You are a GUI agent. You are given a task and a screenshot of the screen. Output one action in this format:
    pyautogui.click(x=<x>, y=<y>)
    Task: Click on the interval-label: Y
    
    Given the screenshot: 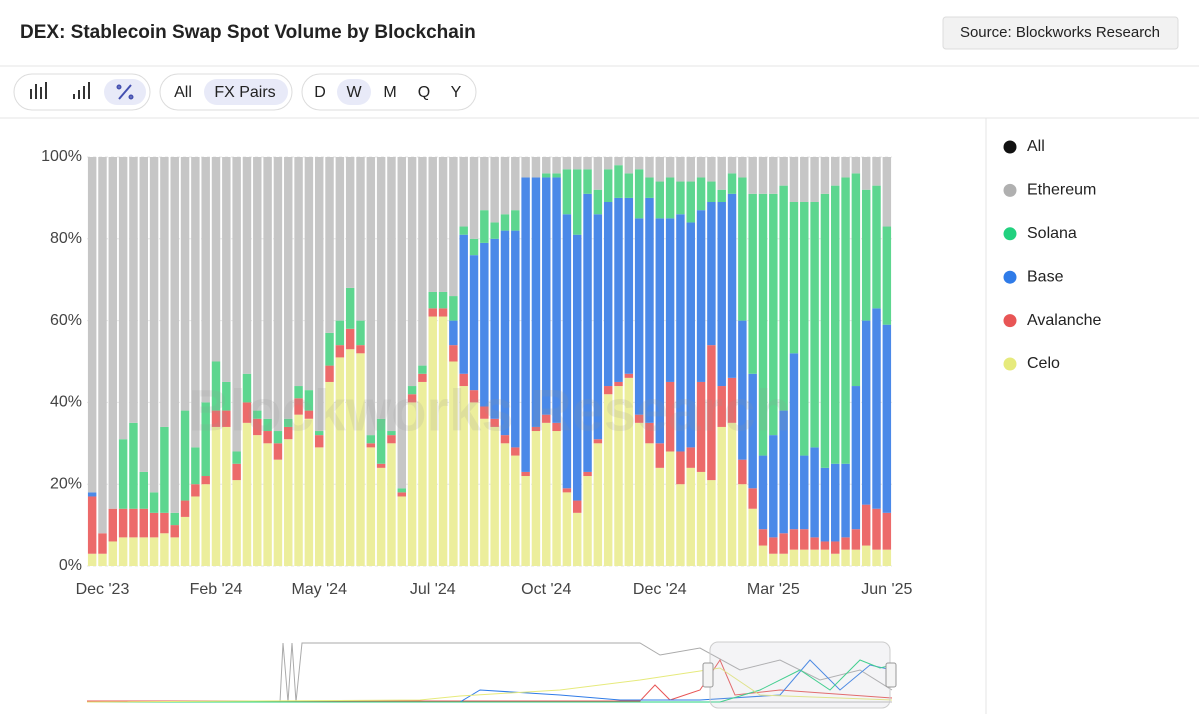 What is the action you would take?
    pyautogui.click(x=456, y=92)
    